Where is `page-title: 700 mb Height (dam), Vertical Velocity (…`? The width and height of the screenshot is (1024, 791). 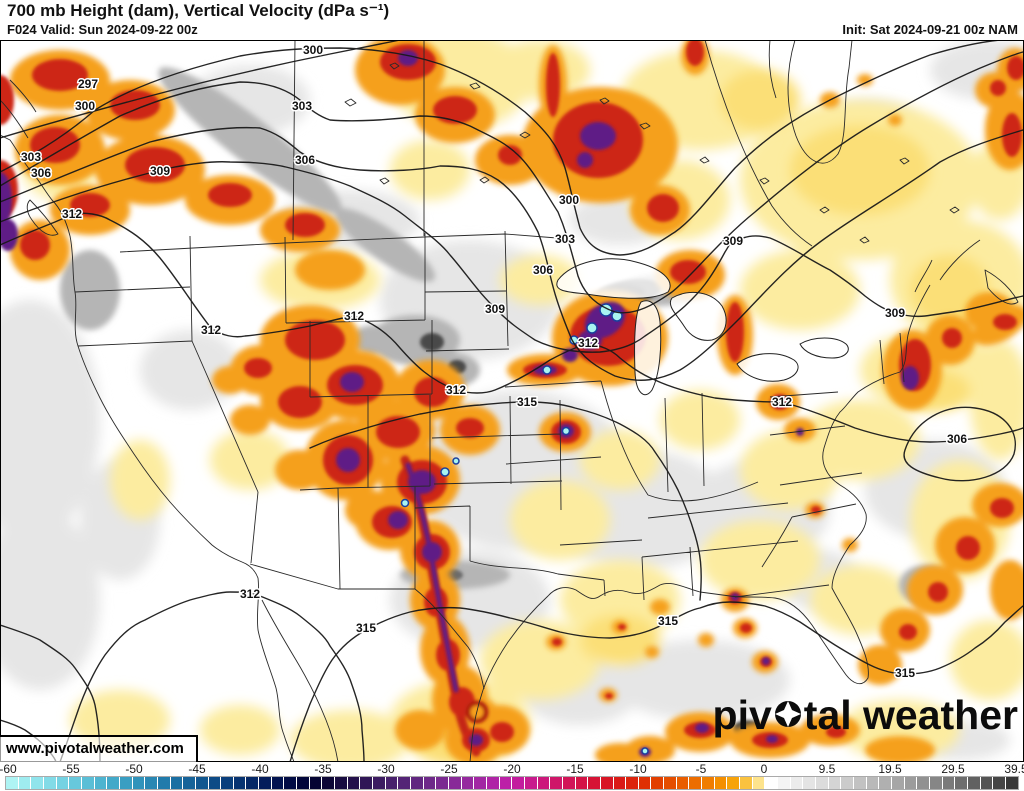
page-title: 700 mb Height (dam), Vertical Velocity (… is located at coordinates (198, 10).